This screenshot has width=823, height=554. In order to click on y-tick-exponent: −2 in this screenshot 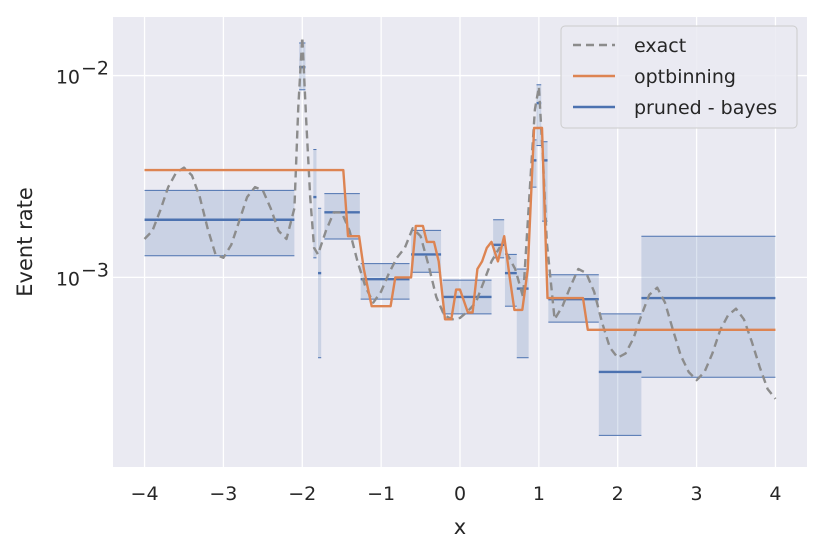, I will do `click(95, 69)`.